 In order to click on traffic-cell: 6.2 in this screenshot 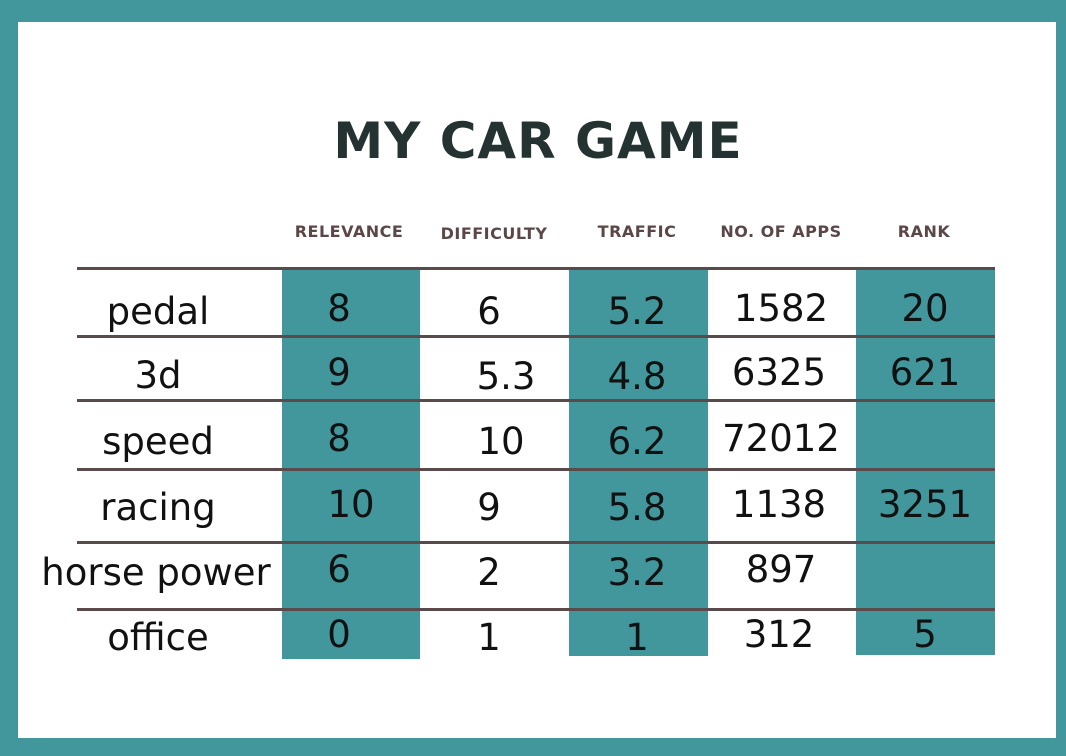, I will do `click(637, 441)`.